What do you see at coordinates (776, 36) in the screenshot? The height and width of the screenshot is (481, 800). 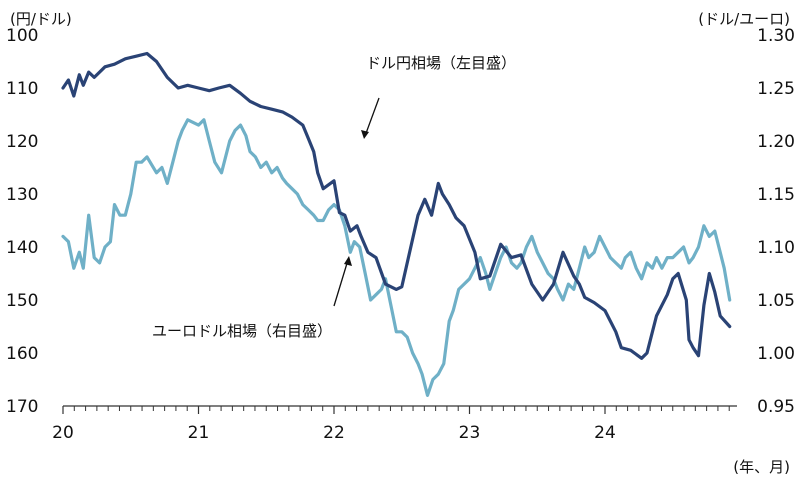 I see `right-tick-label: 1.30` at bounding box center [776, 36].